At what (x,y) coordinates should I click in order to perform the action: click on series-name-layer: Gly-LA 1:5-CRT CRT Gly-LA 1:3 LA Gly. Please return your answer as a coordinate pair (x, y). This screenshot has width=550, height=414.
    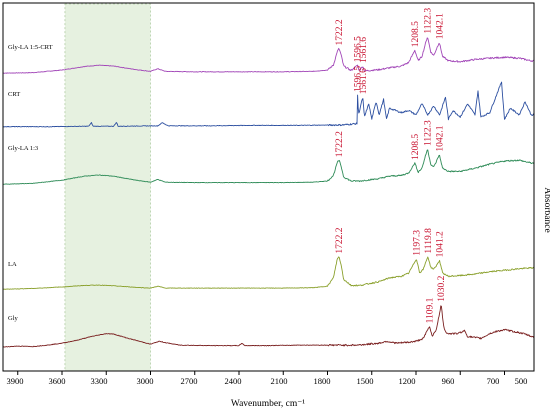
    Looking at the image, I should click on (30, 183).